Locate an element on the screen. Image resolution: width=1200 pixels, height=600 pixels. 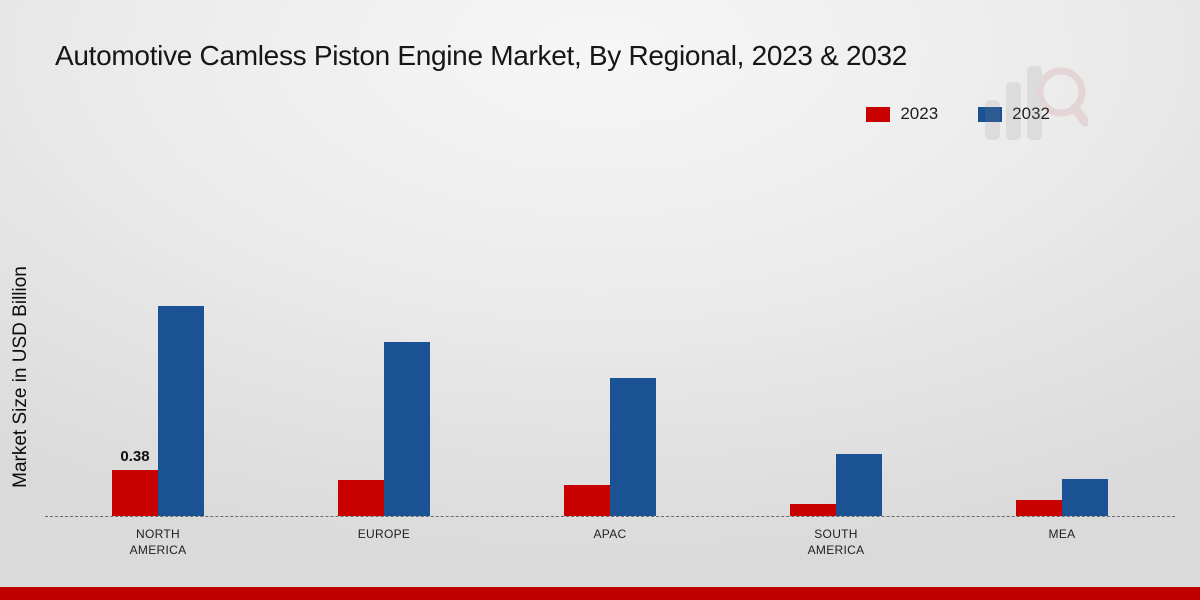
legend: 2023 2032 is located at coordinates (958, 114).